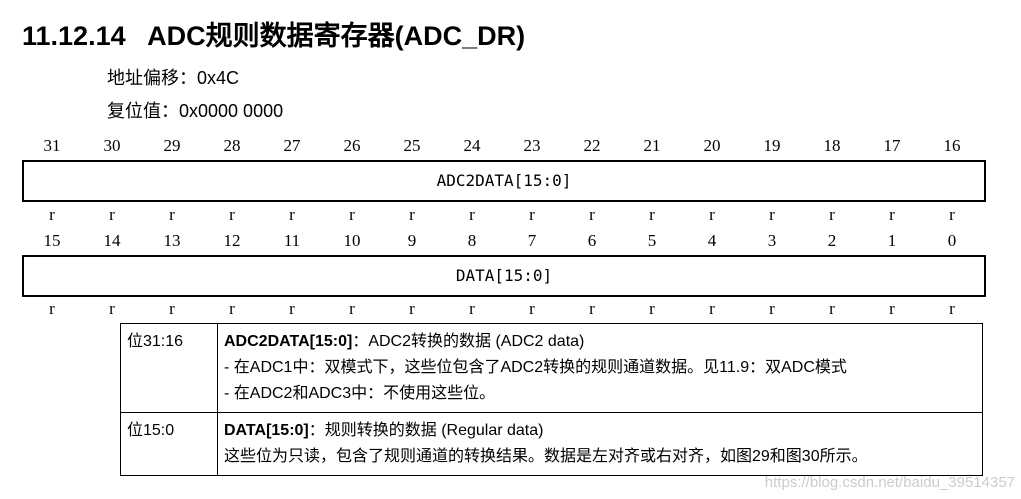 Image resolution: width=1021 pixels, height=499 pixels. Describe the element at coordinates (503, 241) in the screenshot. I see `low-bit-numbers: 15 14 13 12 11 10 9 8 7 6 5 4 3 2 1 0` at that location.